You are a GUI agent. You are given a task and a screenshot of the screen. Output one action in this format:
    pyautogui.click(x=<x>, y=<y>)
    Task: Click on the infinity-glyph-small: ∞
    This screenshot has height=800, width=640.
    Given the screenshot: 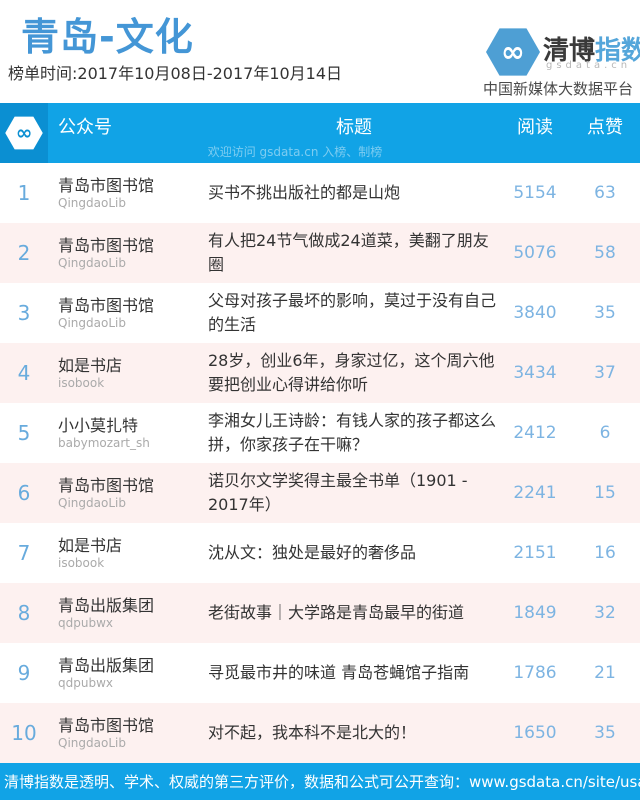 What is the action you would take?
    pyautogui.click(x=24, y=132)
    